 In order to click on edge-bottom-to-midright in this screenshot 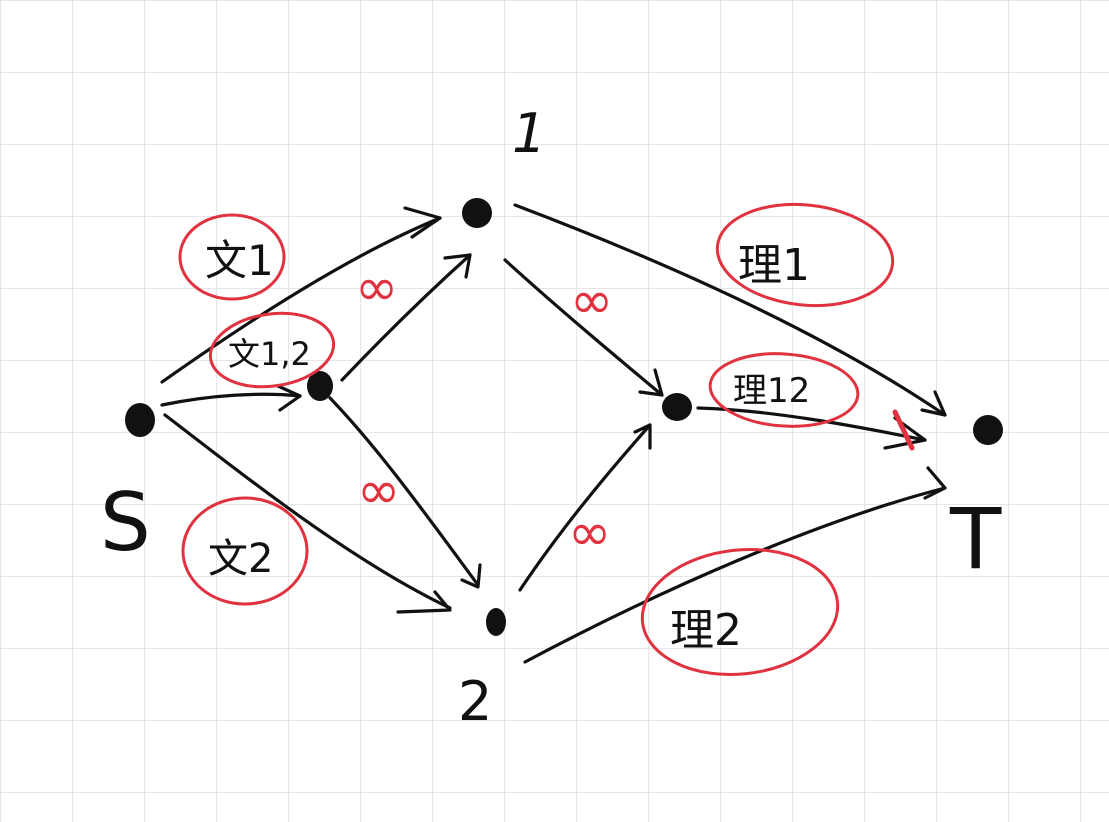, I will do `click(585, 507)`.